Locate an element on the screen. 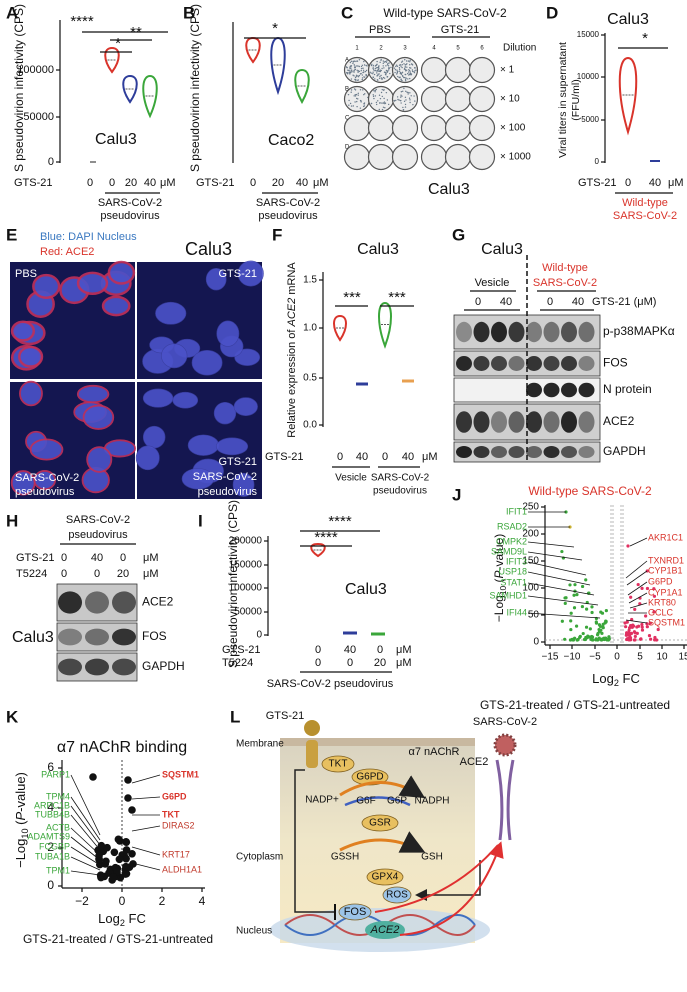 The width and height of the screenshot is (687, 992). label: RSAD2 is located at coordinates (512, 526).